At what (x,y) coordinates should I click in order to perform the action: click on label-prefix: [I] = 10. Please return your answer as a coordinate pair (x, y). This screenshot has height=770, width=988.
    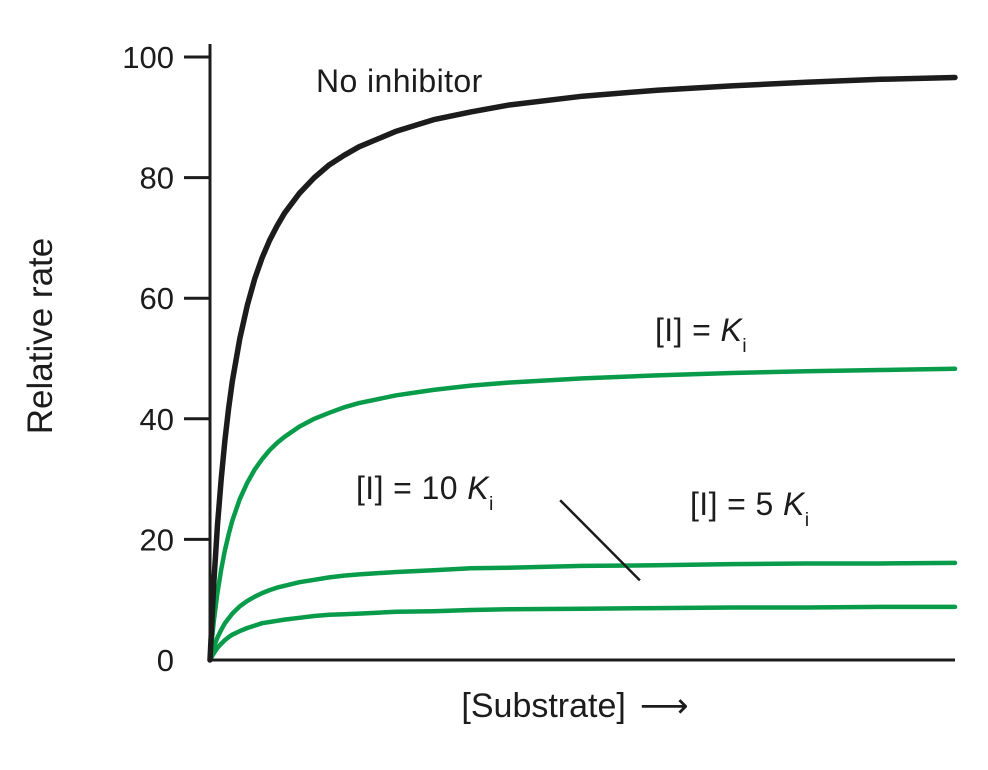
    Looking at the image, I should click on (412, 488).